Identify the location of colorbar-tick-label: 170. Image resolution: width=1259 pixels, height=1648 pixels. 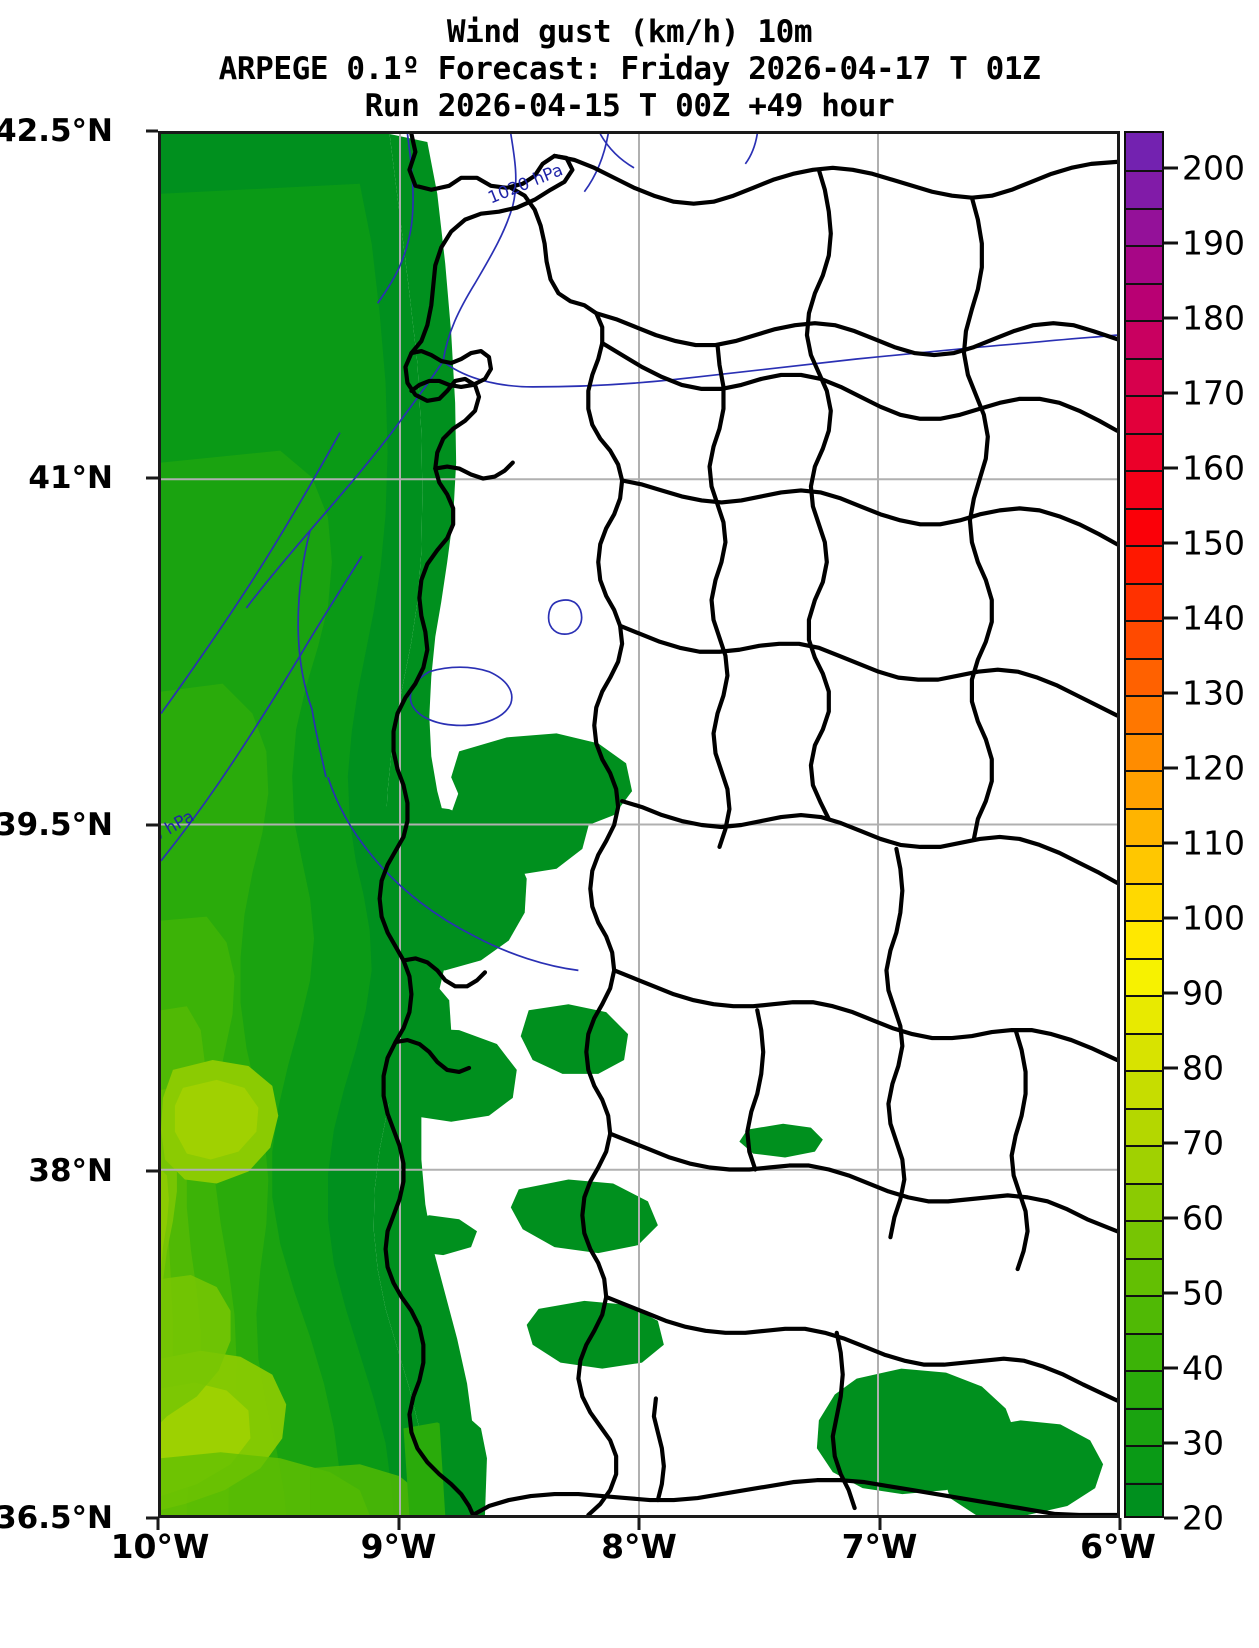
(1213, 393).